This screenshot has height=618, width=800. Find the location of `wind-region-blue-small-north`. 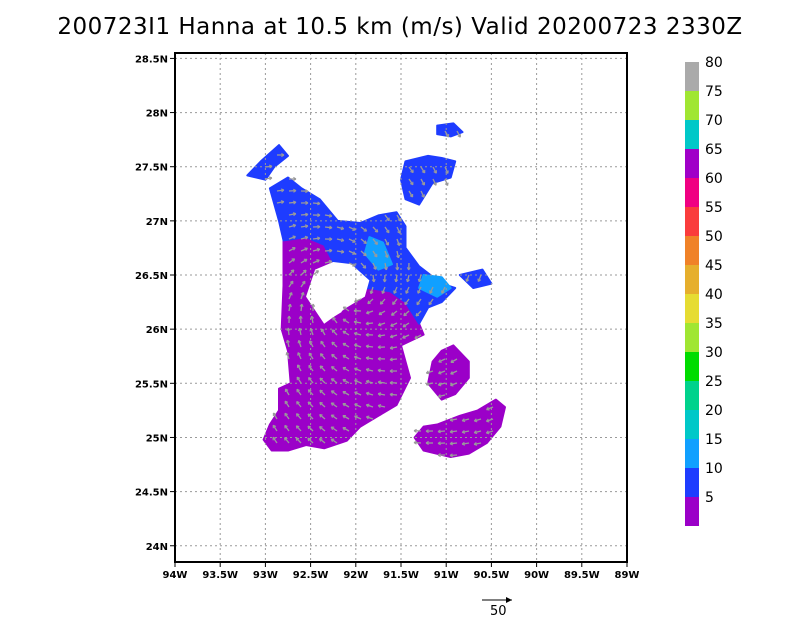

wind-region-blue-small-north is located at coordinates (450, 130).